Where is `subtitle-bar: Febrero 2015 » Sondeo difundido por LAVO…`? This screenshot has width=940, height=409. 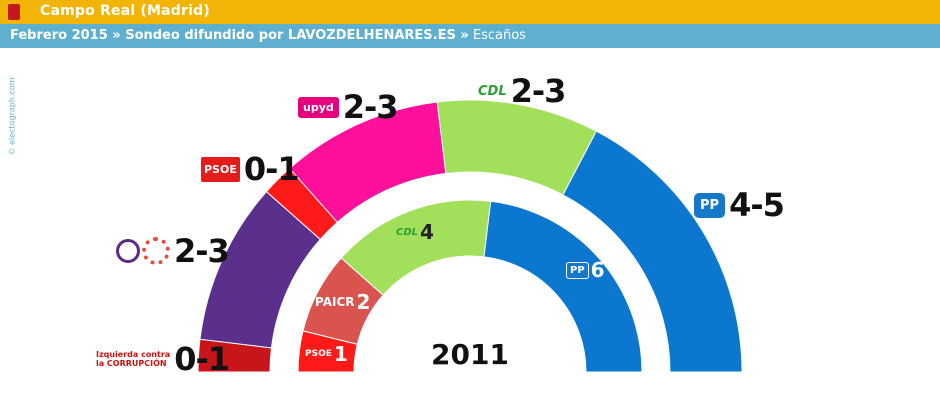 subtitle-bar: Febrero 2015 » Sondeo difundido por LAVO… is located at coordinates (470, 36).